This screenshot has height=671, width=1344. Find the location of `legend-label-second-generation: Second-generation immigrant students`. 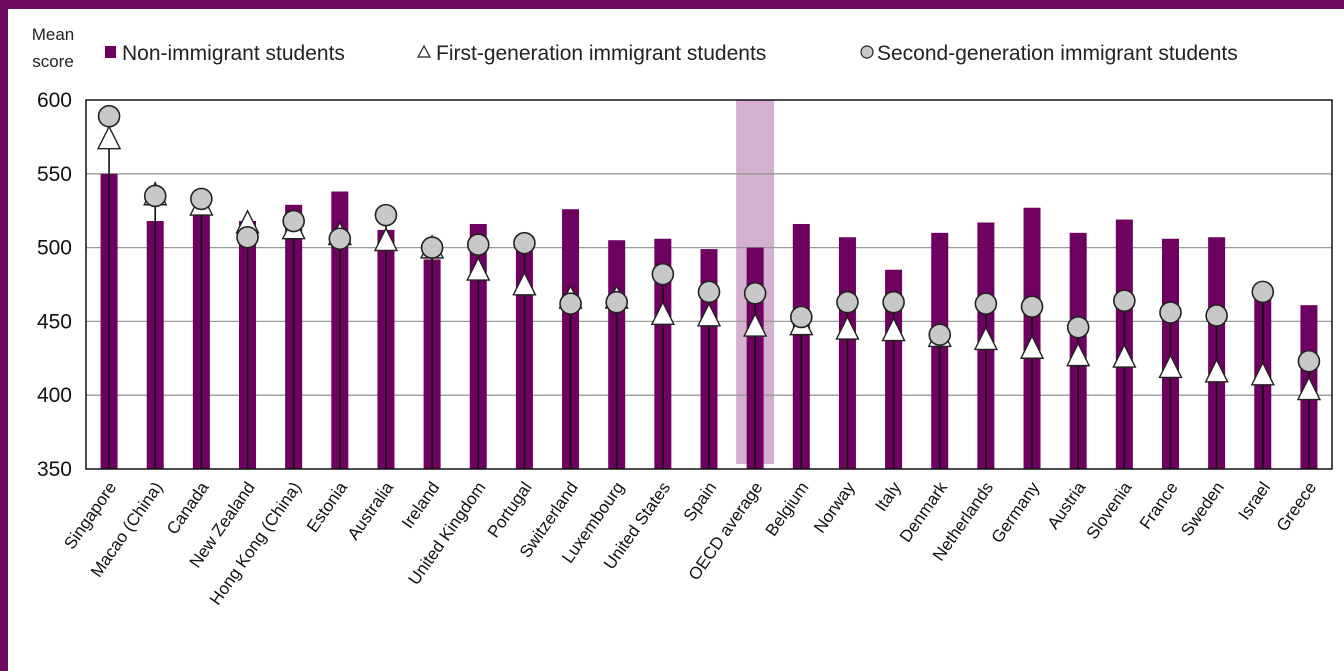

legend-label-second-generation: Second-generation immigrant students is located at coordinates (1057, 53).